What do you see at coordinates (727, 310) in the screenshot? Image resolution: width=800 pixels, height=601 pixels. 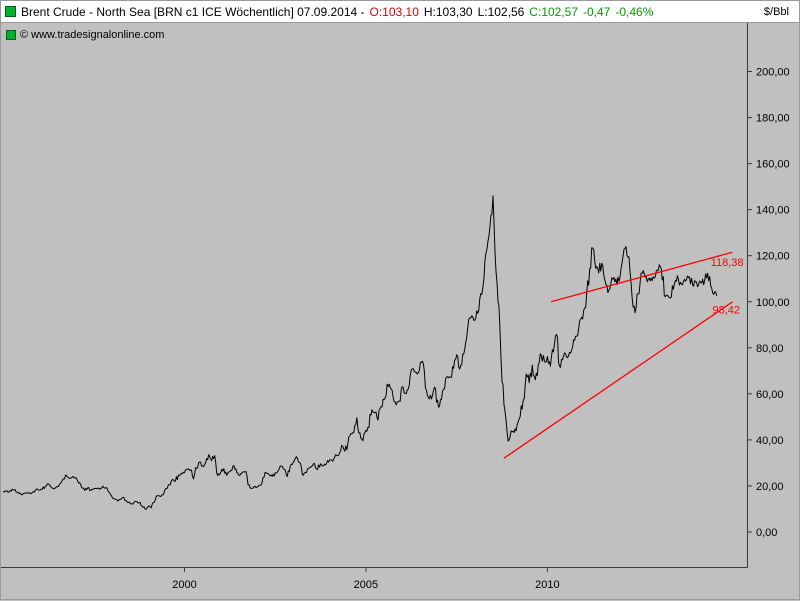 I see `trendline-value-label: 98,42` at bounding box center [727, 310].